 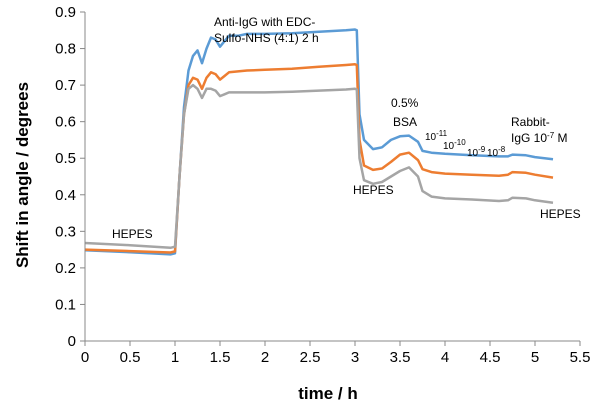 What do you see at coordinates (85, 357) in the screenshot?
I see `x-tick-label: 0` at bounding box center [85, 357].